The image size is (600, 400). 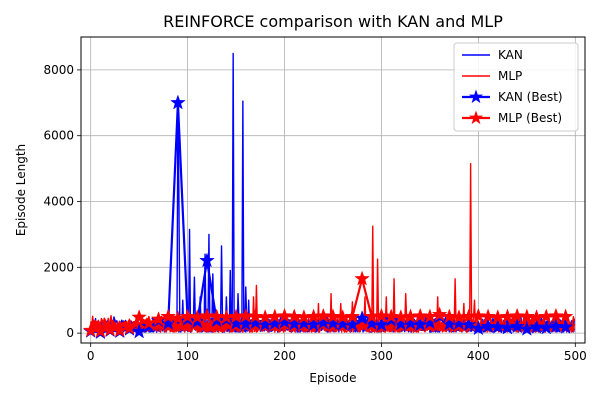 I want to click on x-tick-label: 300, so click(x=381, y=356).